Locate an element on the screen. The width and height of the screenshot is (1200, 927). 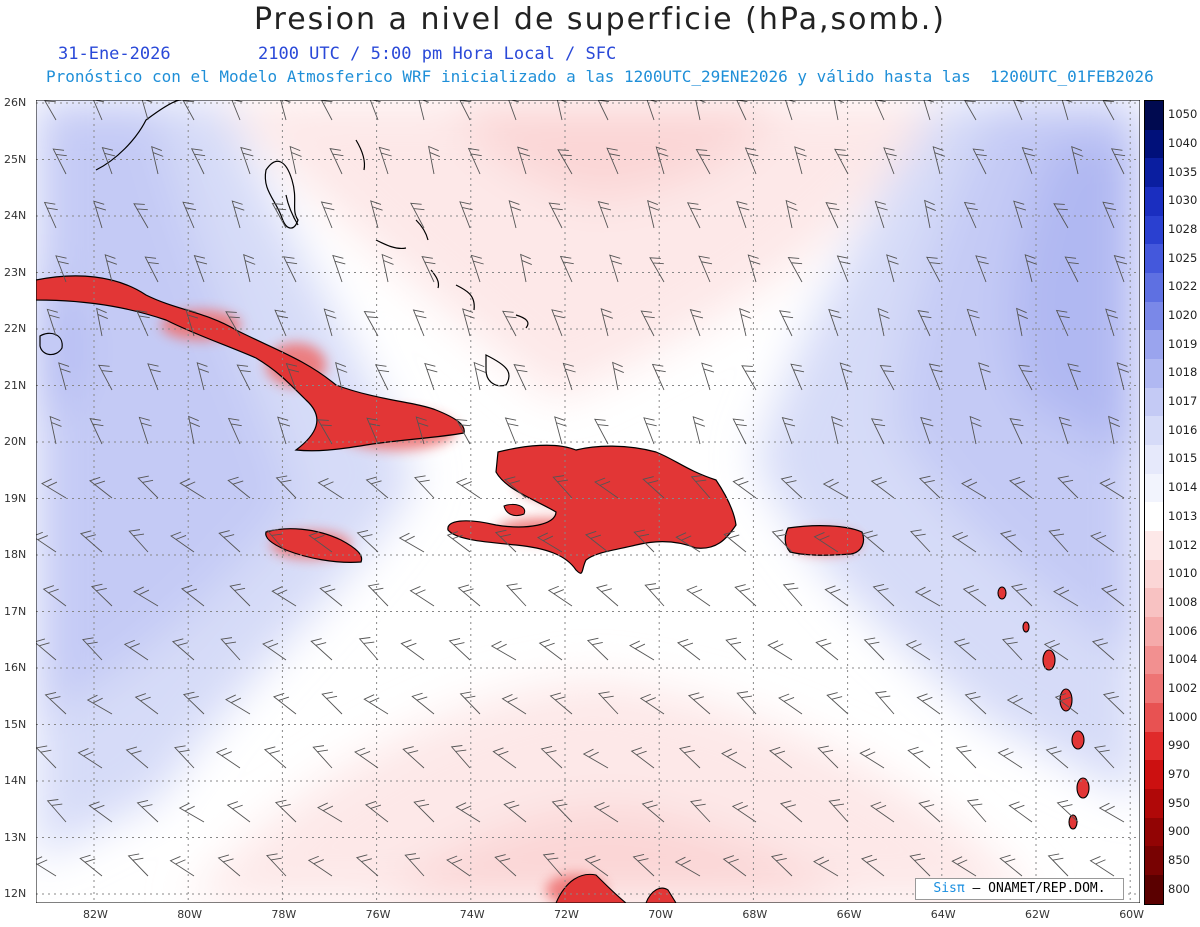
lon-label: 80W is located at coordinates (190, 914).